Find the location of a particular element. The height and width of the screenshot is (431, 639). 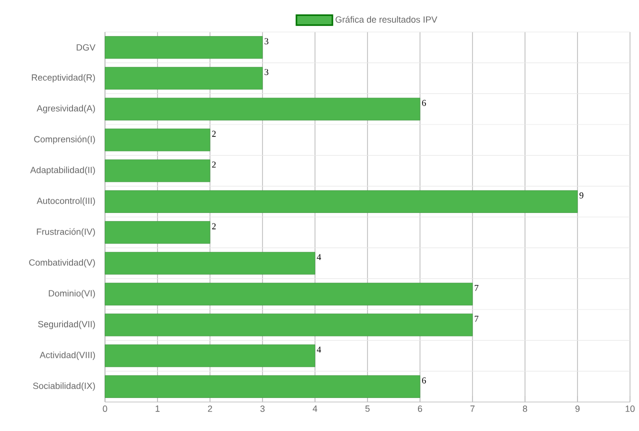

y-tick-label: Seguridad(VII) is located at coordinates (66, 325).